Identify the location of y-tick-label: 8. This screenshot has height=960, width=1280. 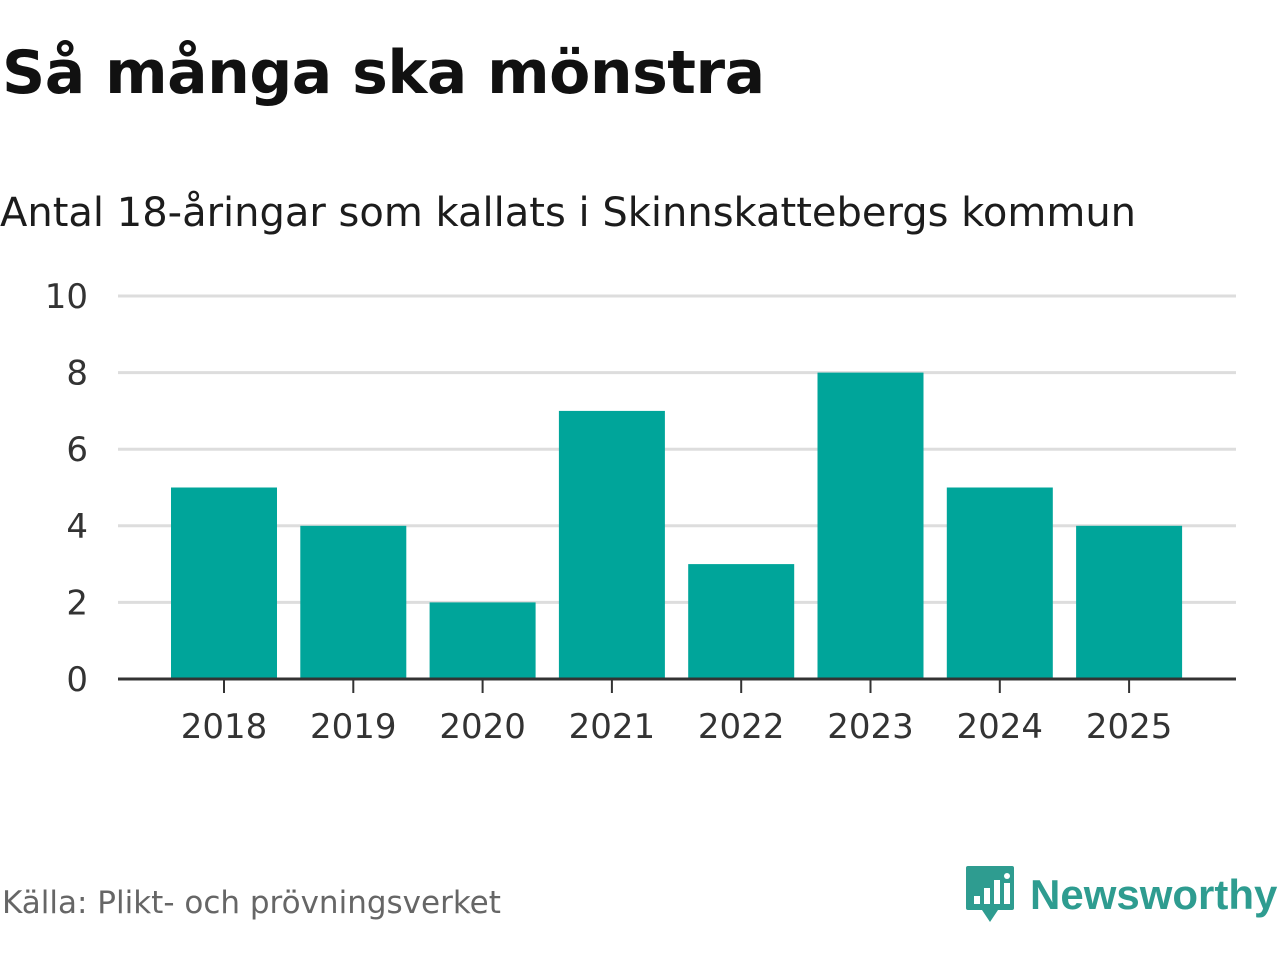
(77, 374).